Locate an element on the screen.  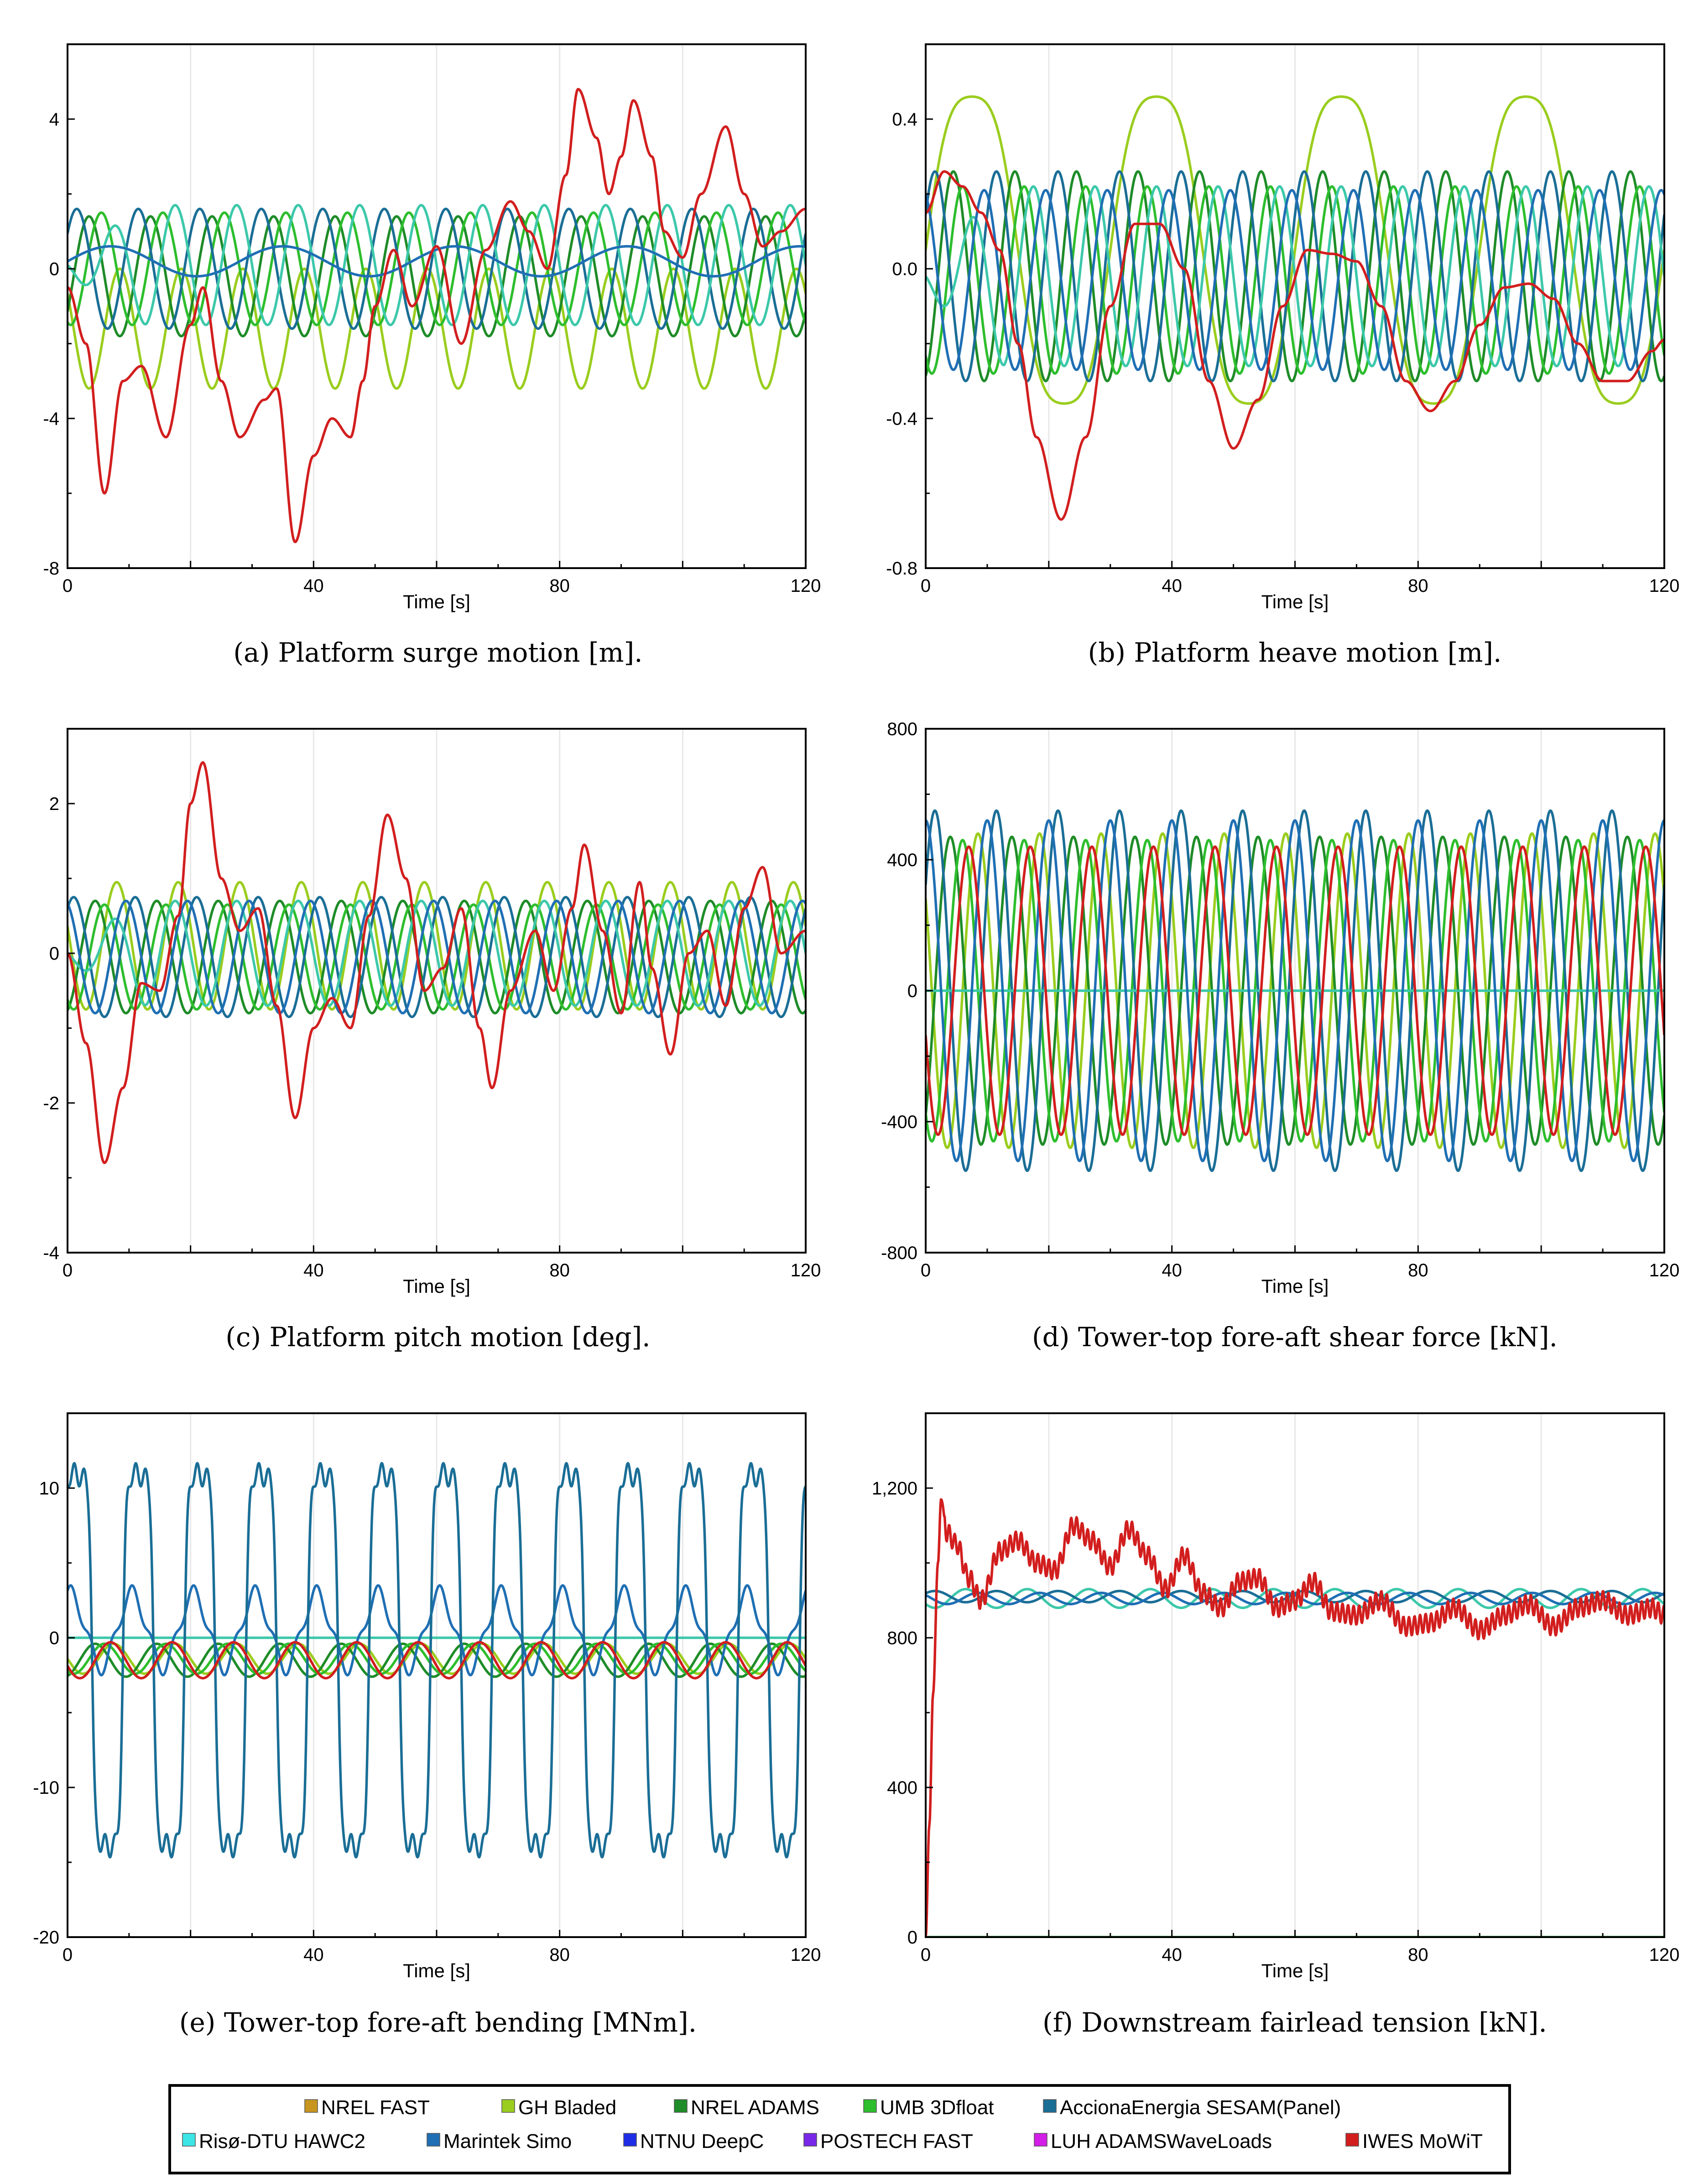
legend-label: NREL ADAMS is located at coordinates (755, 2107).